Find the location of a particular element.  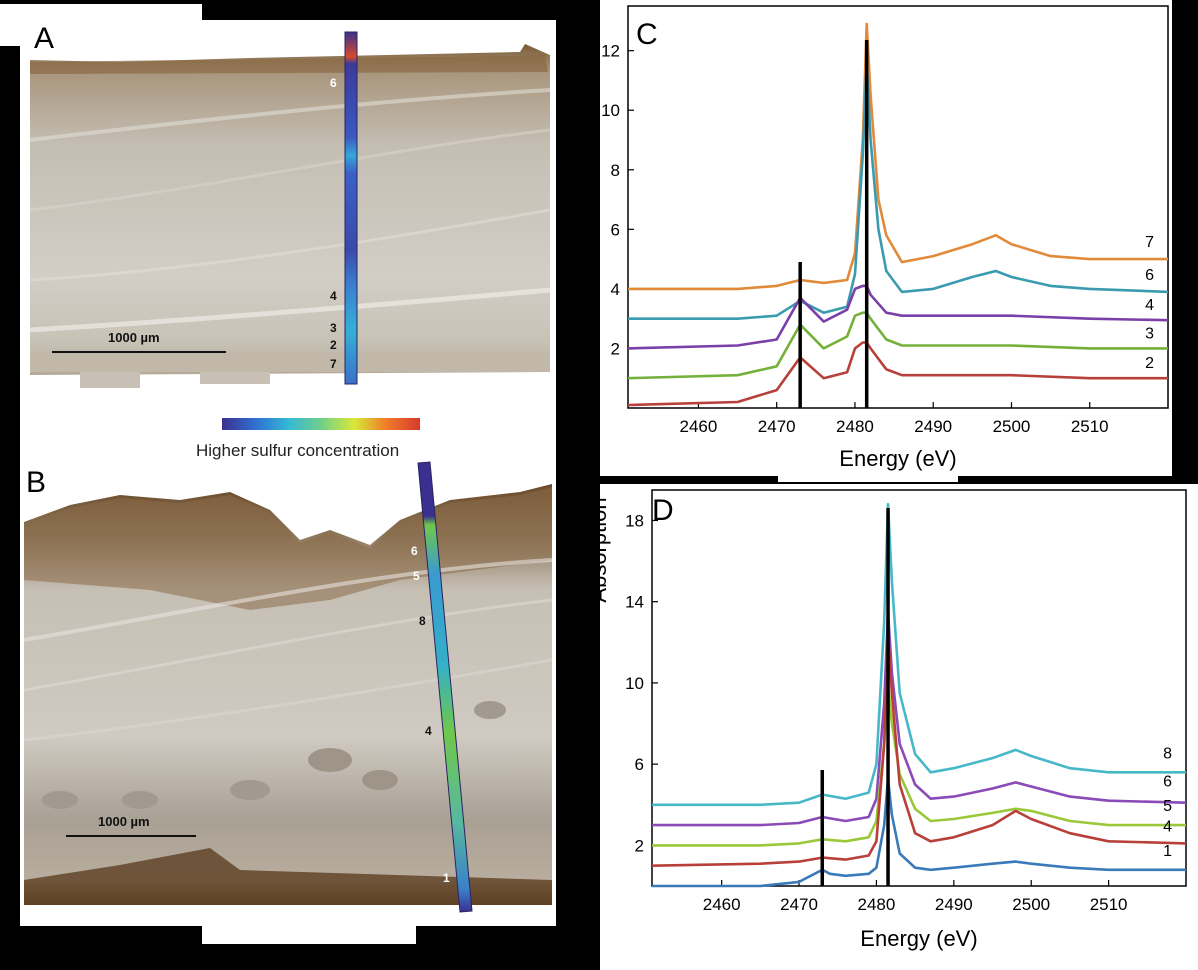

colorbar-label: Higher sulfur concentration is located at coordinates (297, 450).